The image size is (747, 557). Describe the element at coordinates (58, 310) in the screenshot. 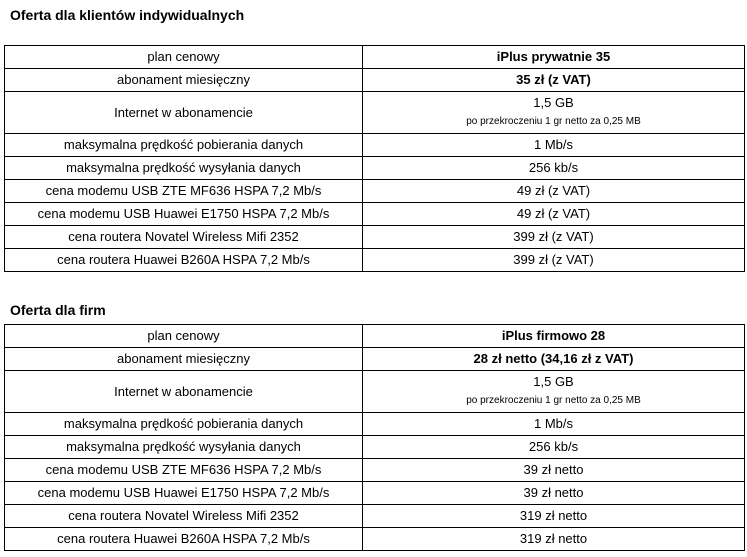

I see `section-title: Oferta dla firm` at that location.